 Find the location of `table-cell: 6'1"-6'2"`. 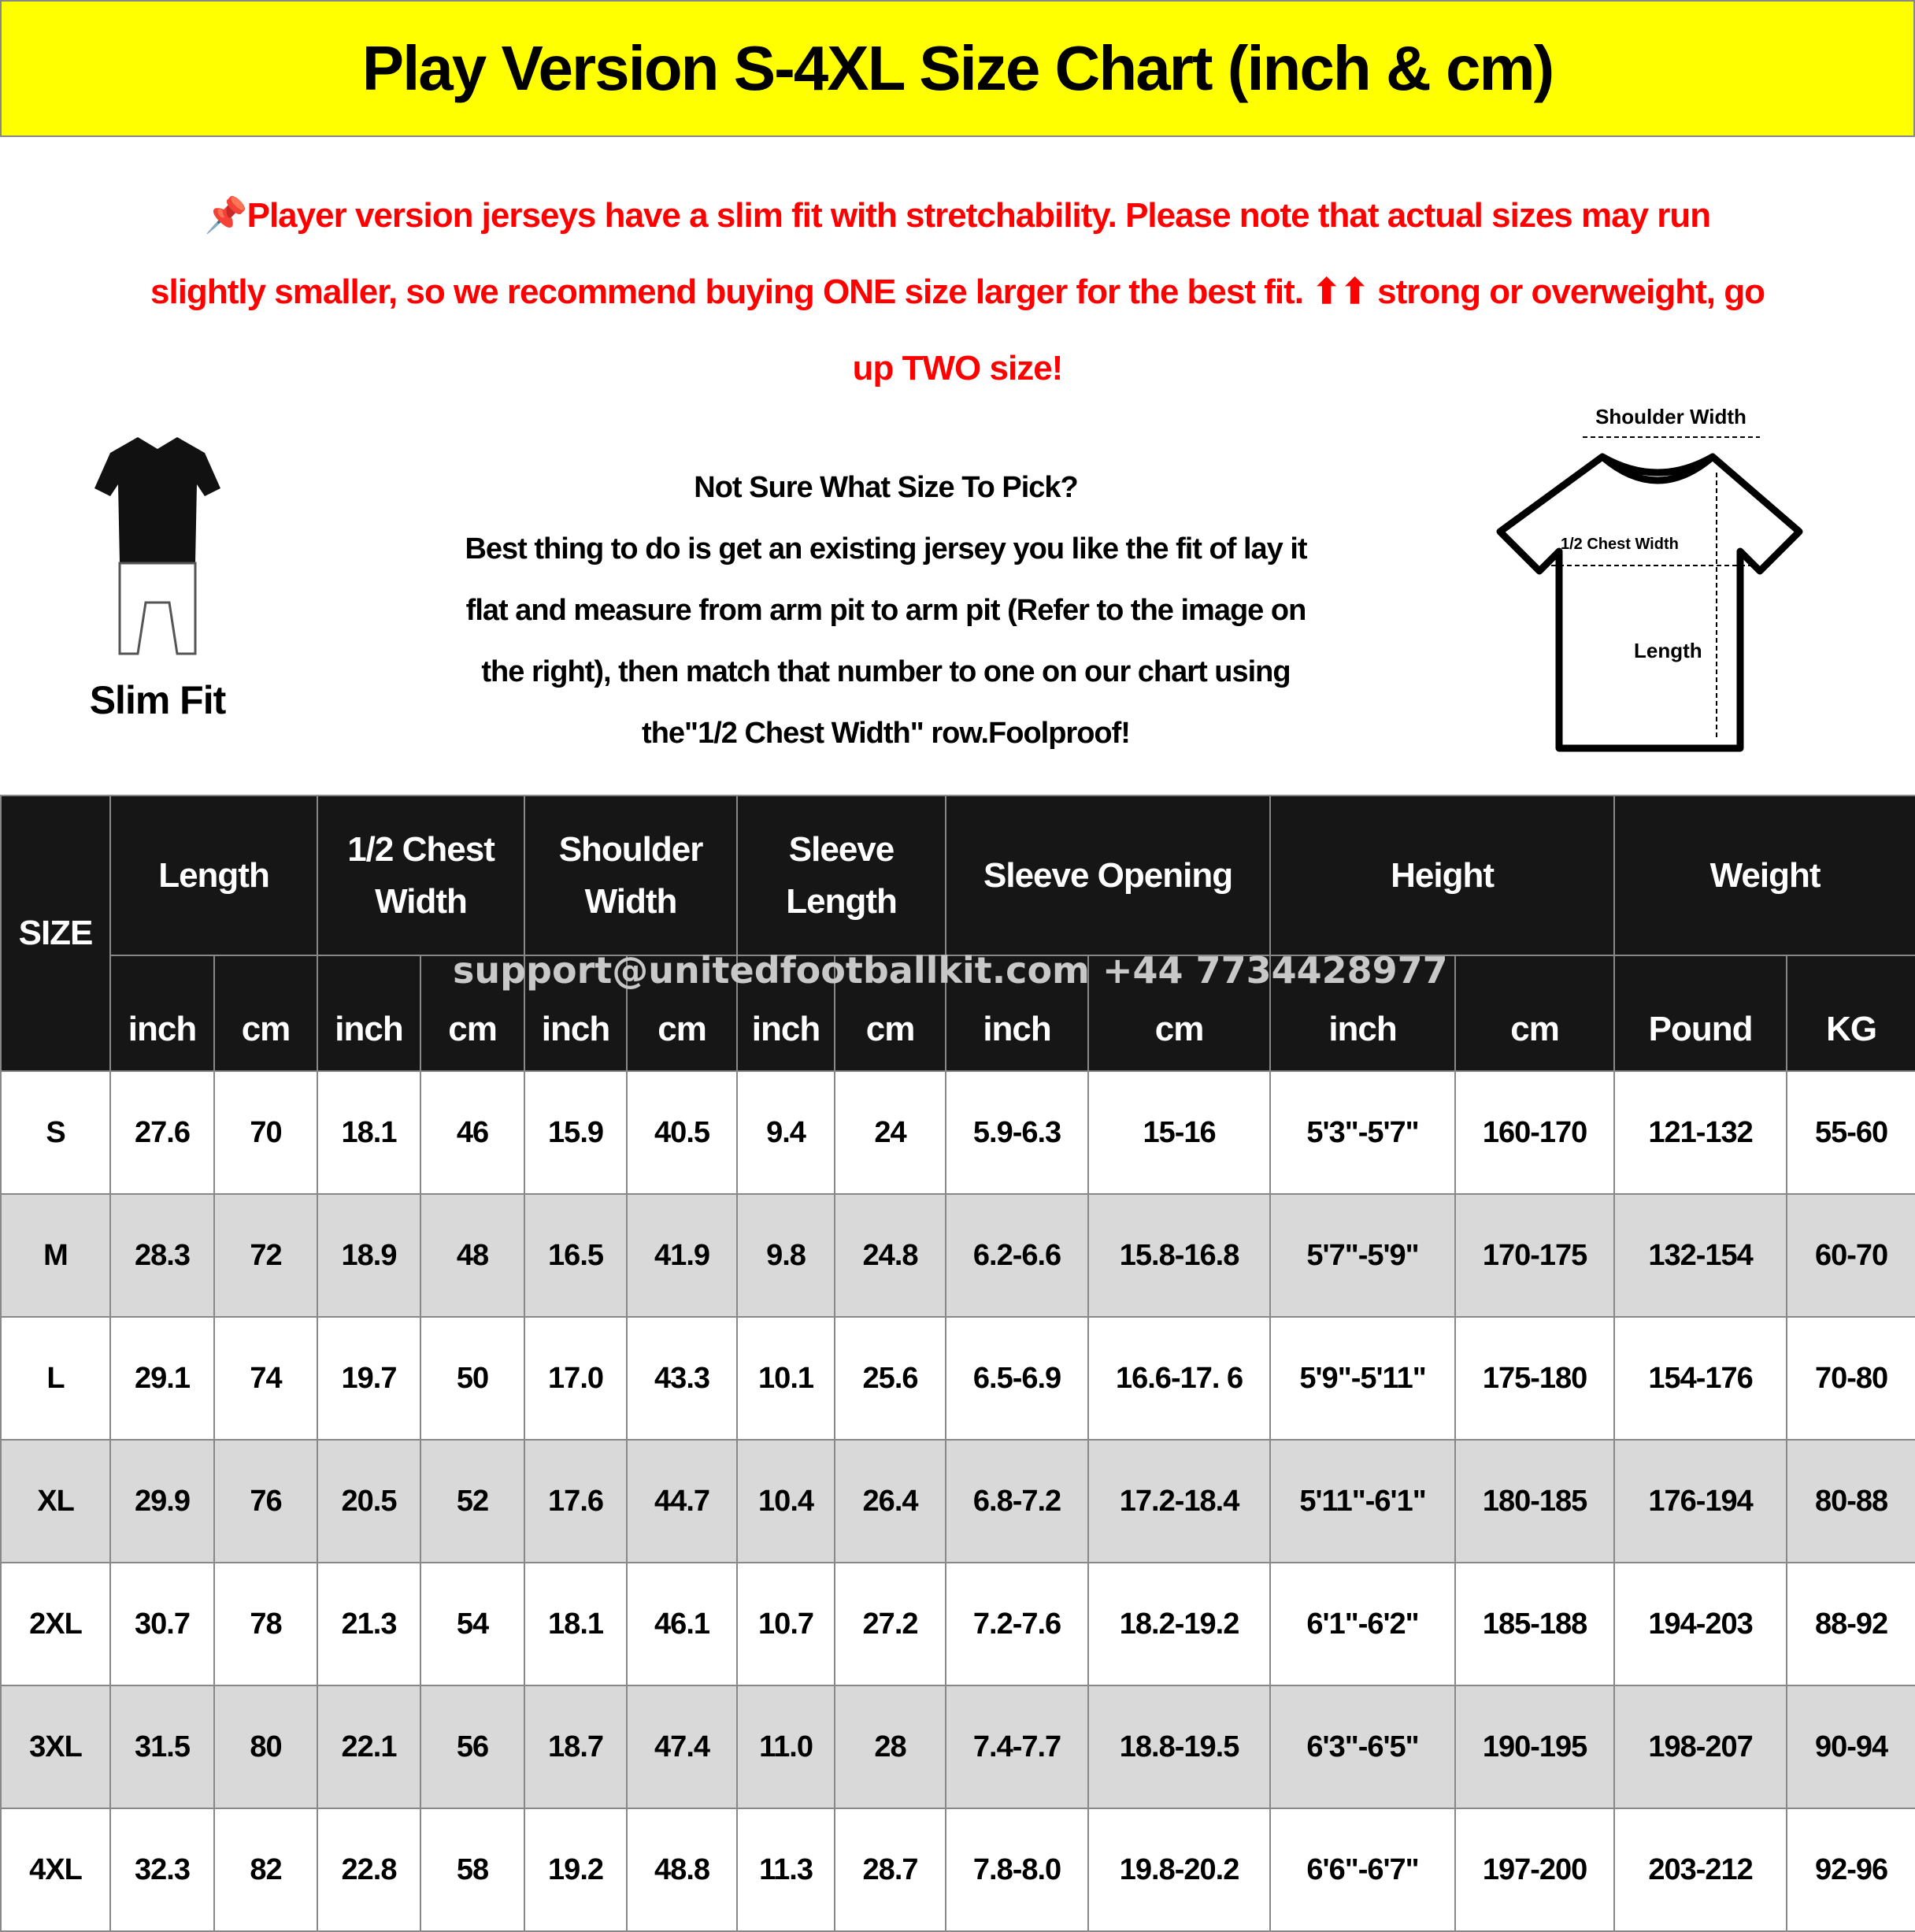

table-cell: 6'1"-6'2" is located at coordinates (1363, 1624).